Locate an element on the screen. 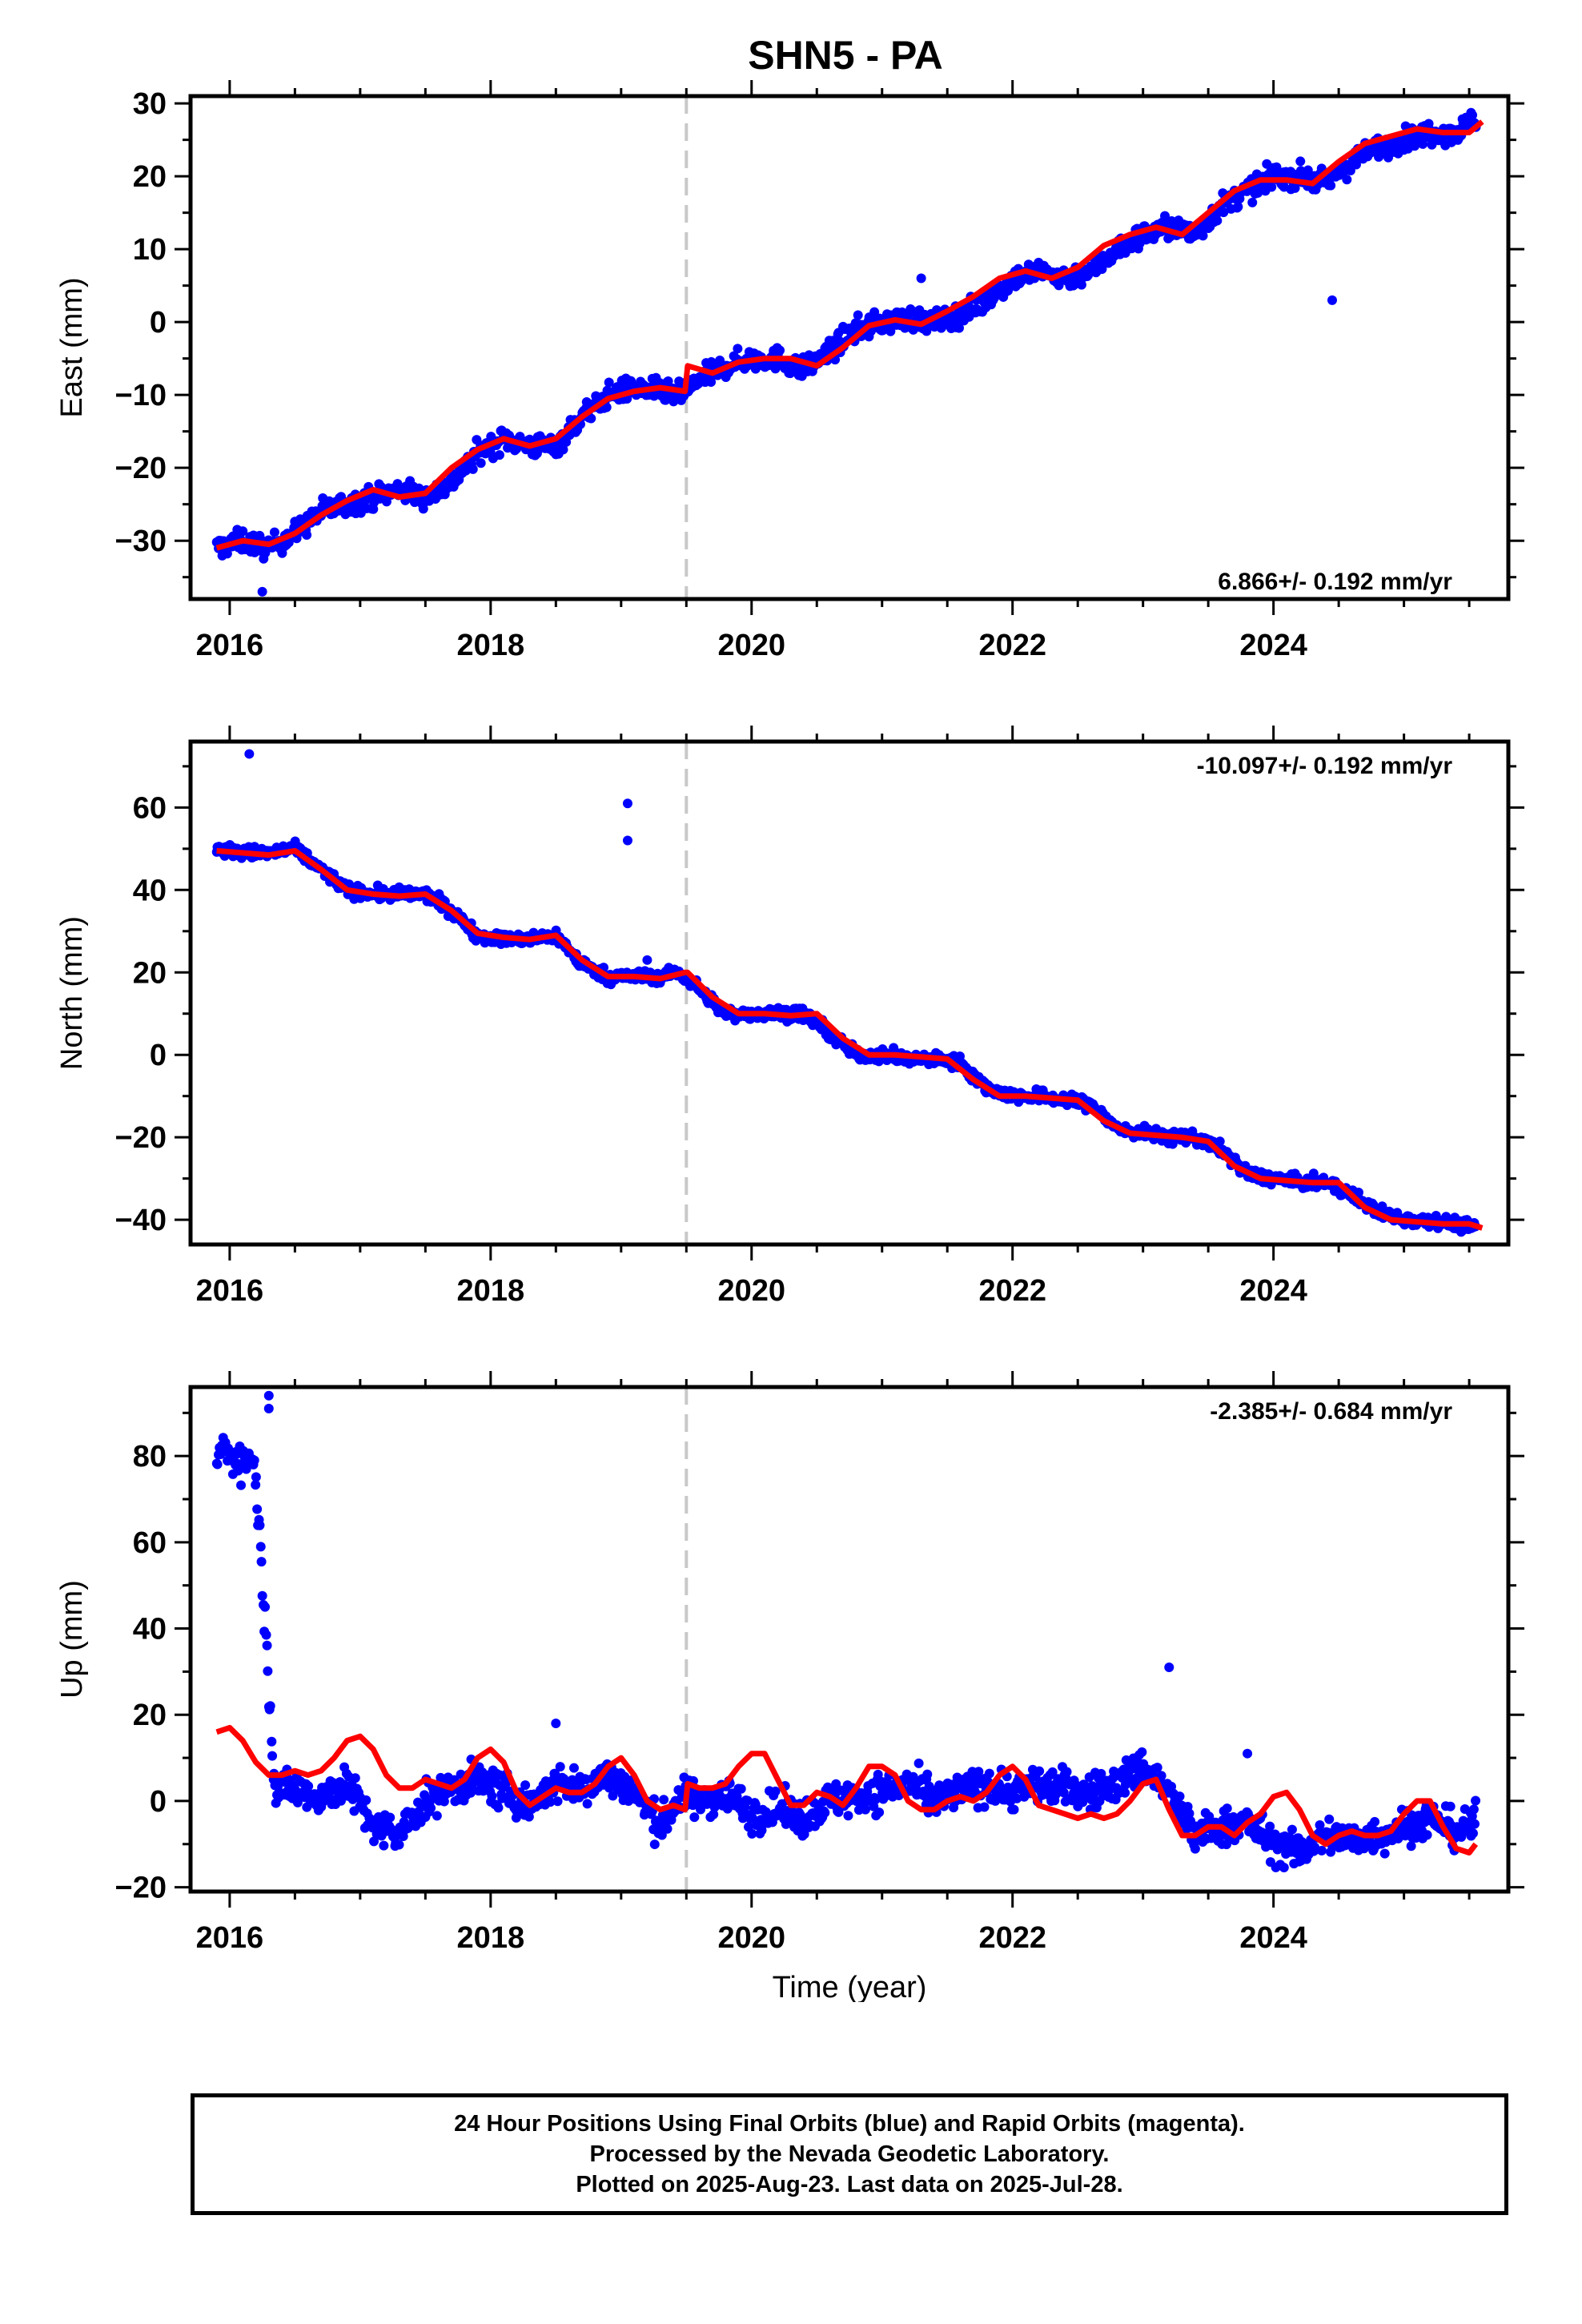 The image size is (1582, 2324). up-y-tick-label: 40 is located at coordinates (150, 1630).